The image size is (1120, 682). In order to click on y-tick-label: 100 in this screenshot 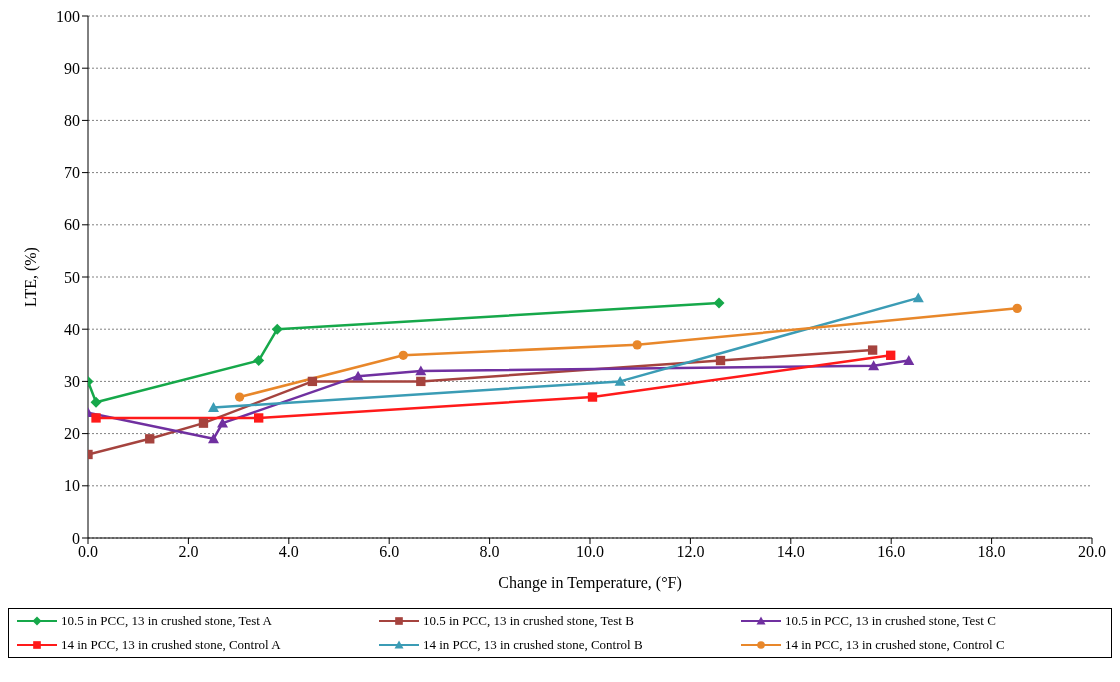, I will do `click(68, 16)`.